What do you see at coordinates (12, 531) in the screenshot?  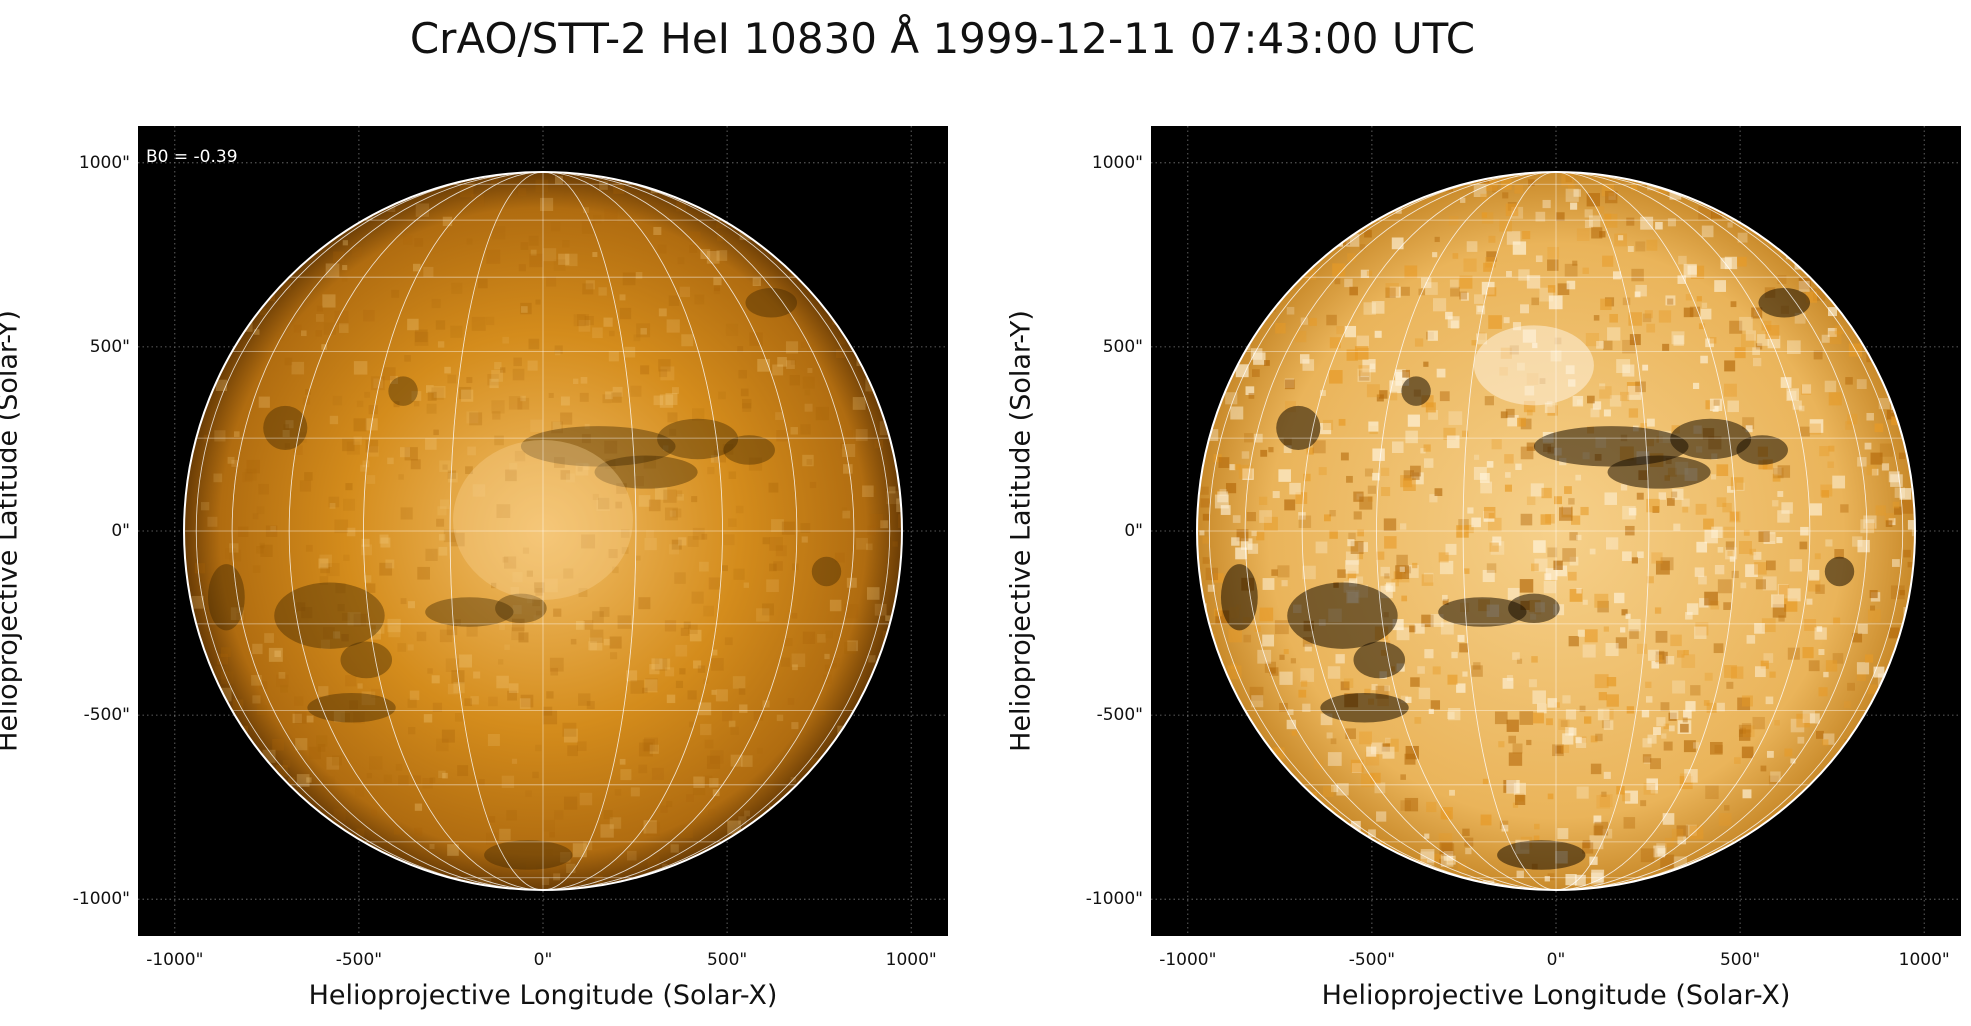 I see `left-ylabel: Helioprojective Latitude (Solar-Y)` at bounding box center [12, 531].